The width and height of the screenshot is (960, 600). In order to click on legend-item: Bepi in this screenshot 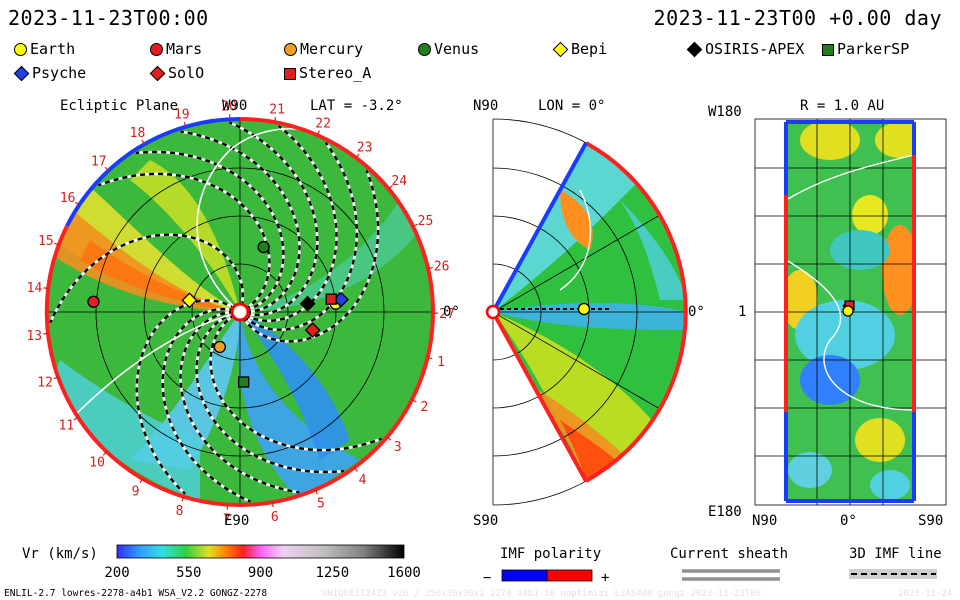, I will do `click(580, 49)`.